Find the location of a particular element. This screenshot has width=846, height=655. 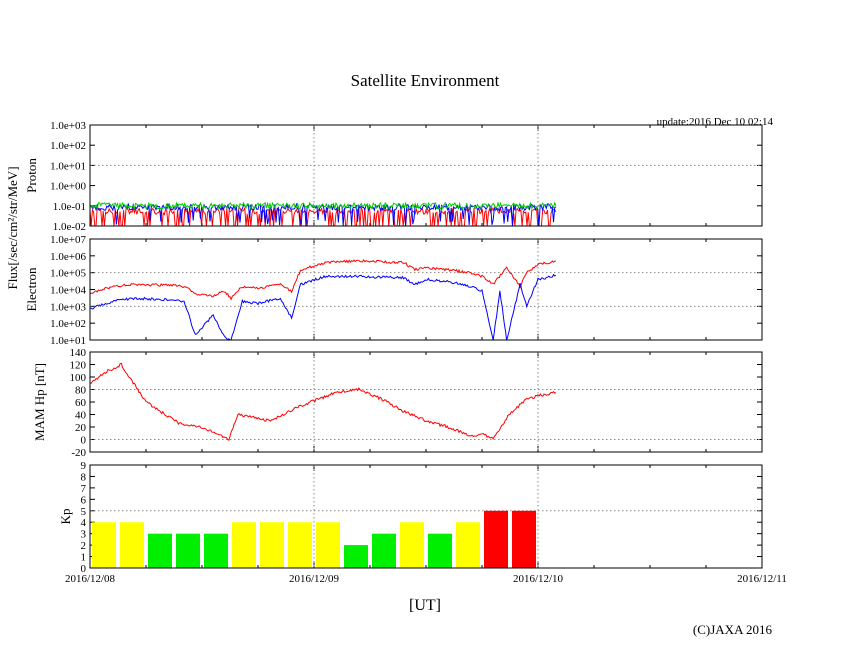

y-tick-label: 3 is located at coordinates (84, 535).